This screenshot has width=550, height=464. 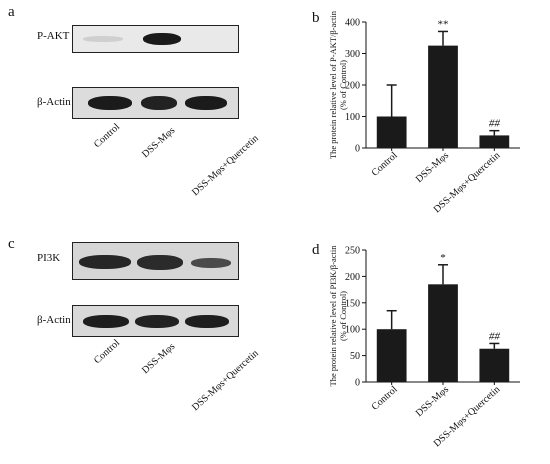 What do you see at coordinates (443, 24) in the screenshot?
I see `significance-mark-2: **` at bounding box center [443, 24].